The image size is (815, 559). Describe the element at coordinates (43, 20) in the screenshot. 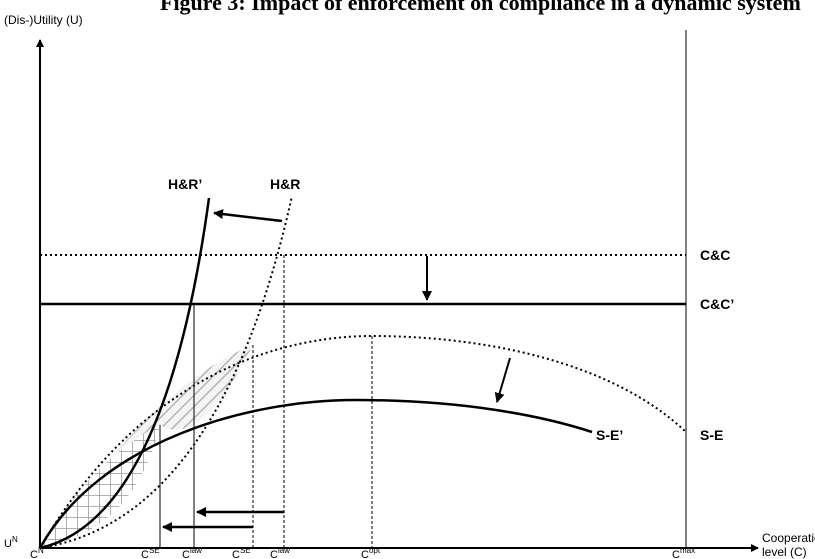

I see `y-axis-label: (Dis-)Utility (U)` at that location.